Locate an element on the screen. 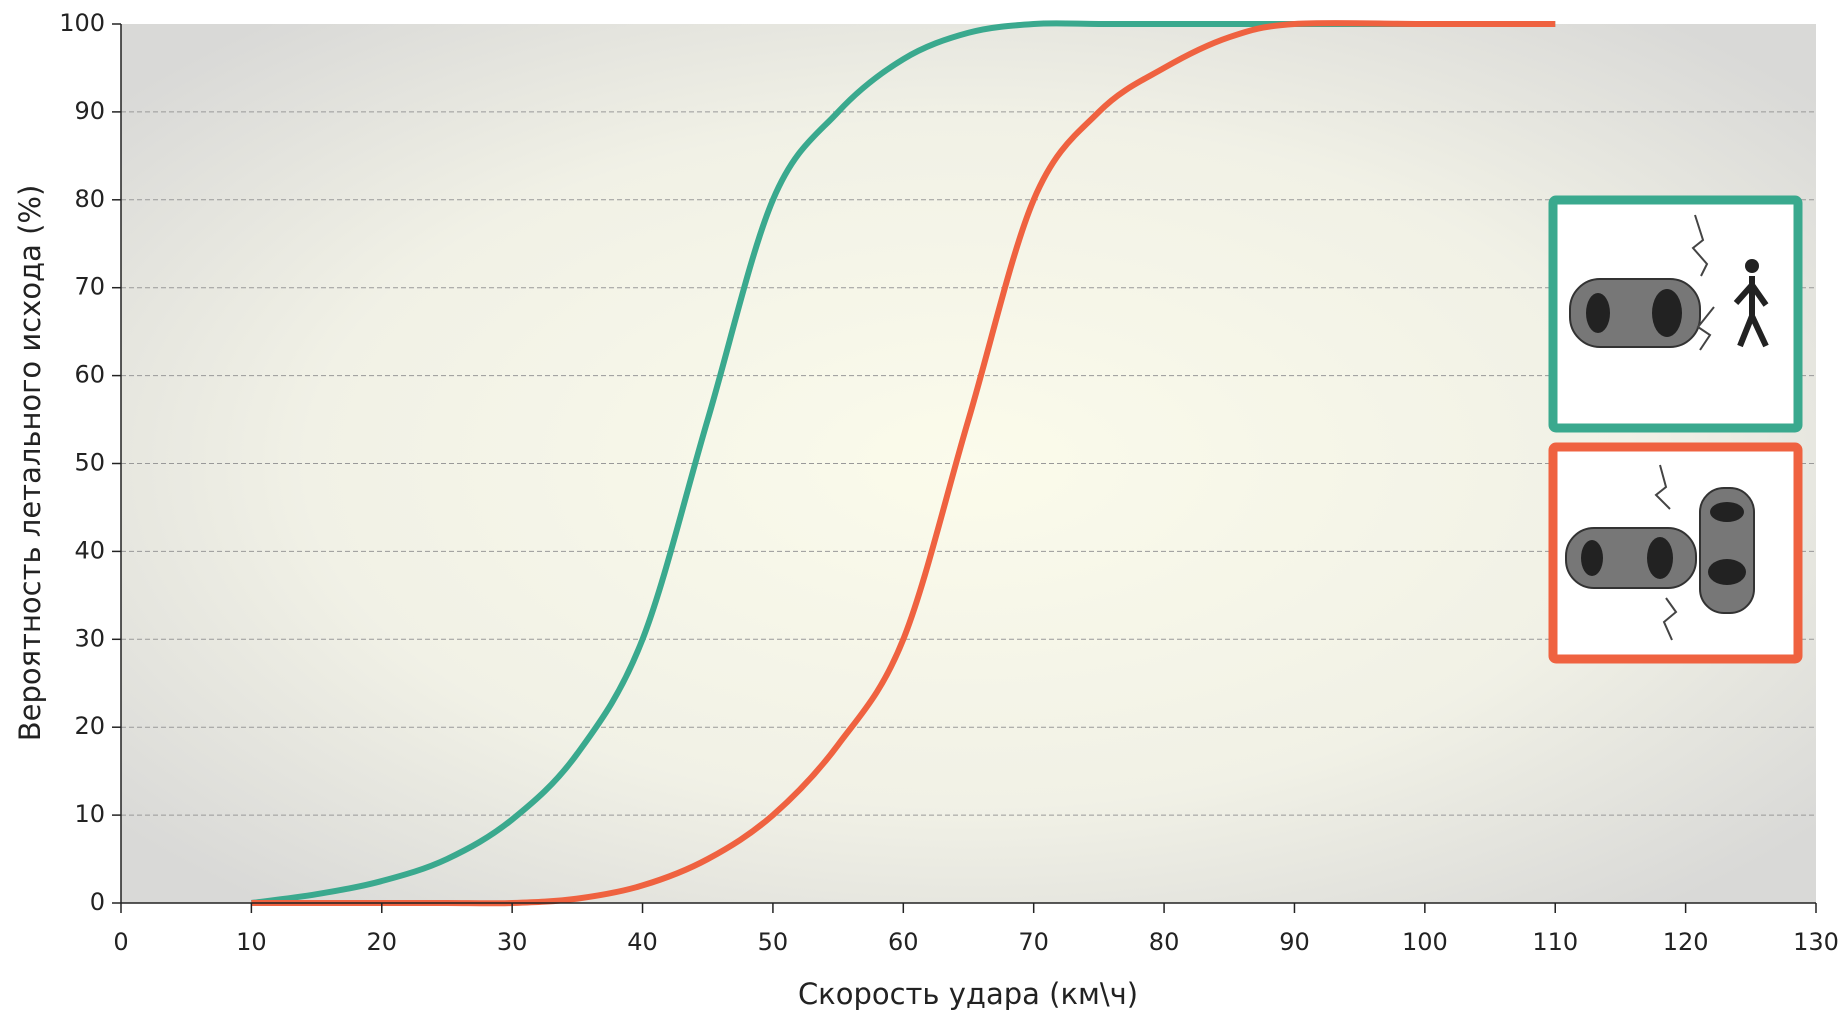  x-tick-label: 40 is located at coordinates (642, 942).